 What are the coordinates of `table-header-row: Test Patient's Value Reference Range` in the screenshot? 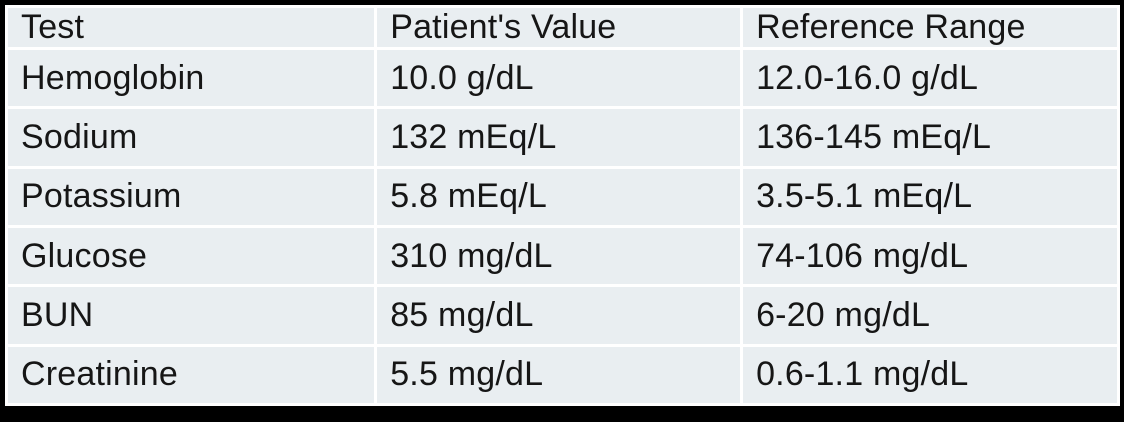 It's located at (562, 27).